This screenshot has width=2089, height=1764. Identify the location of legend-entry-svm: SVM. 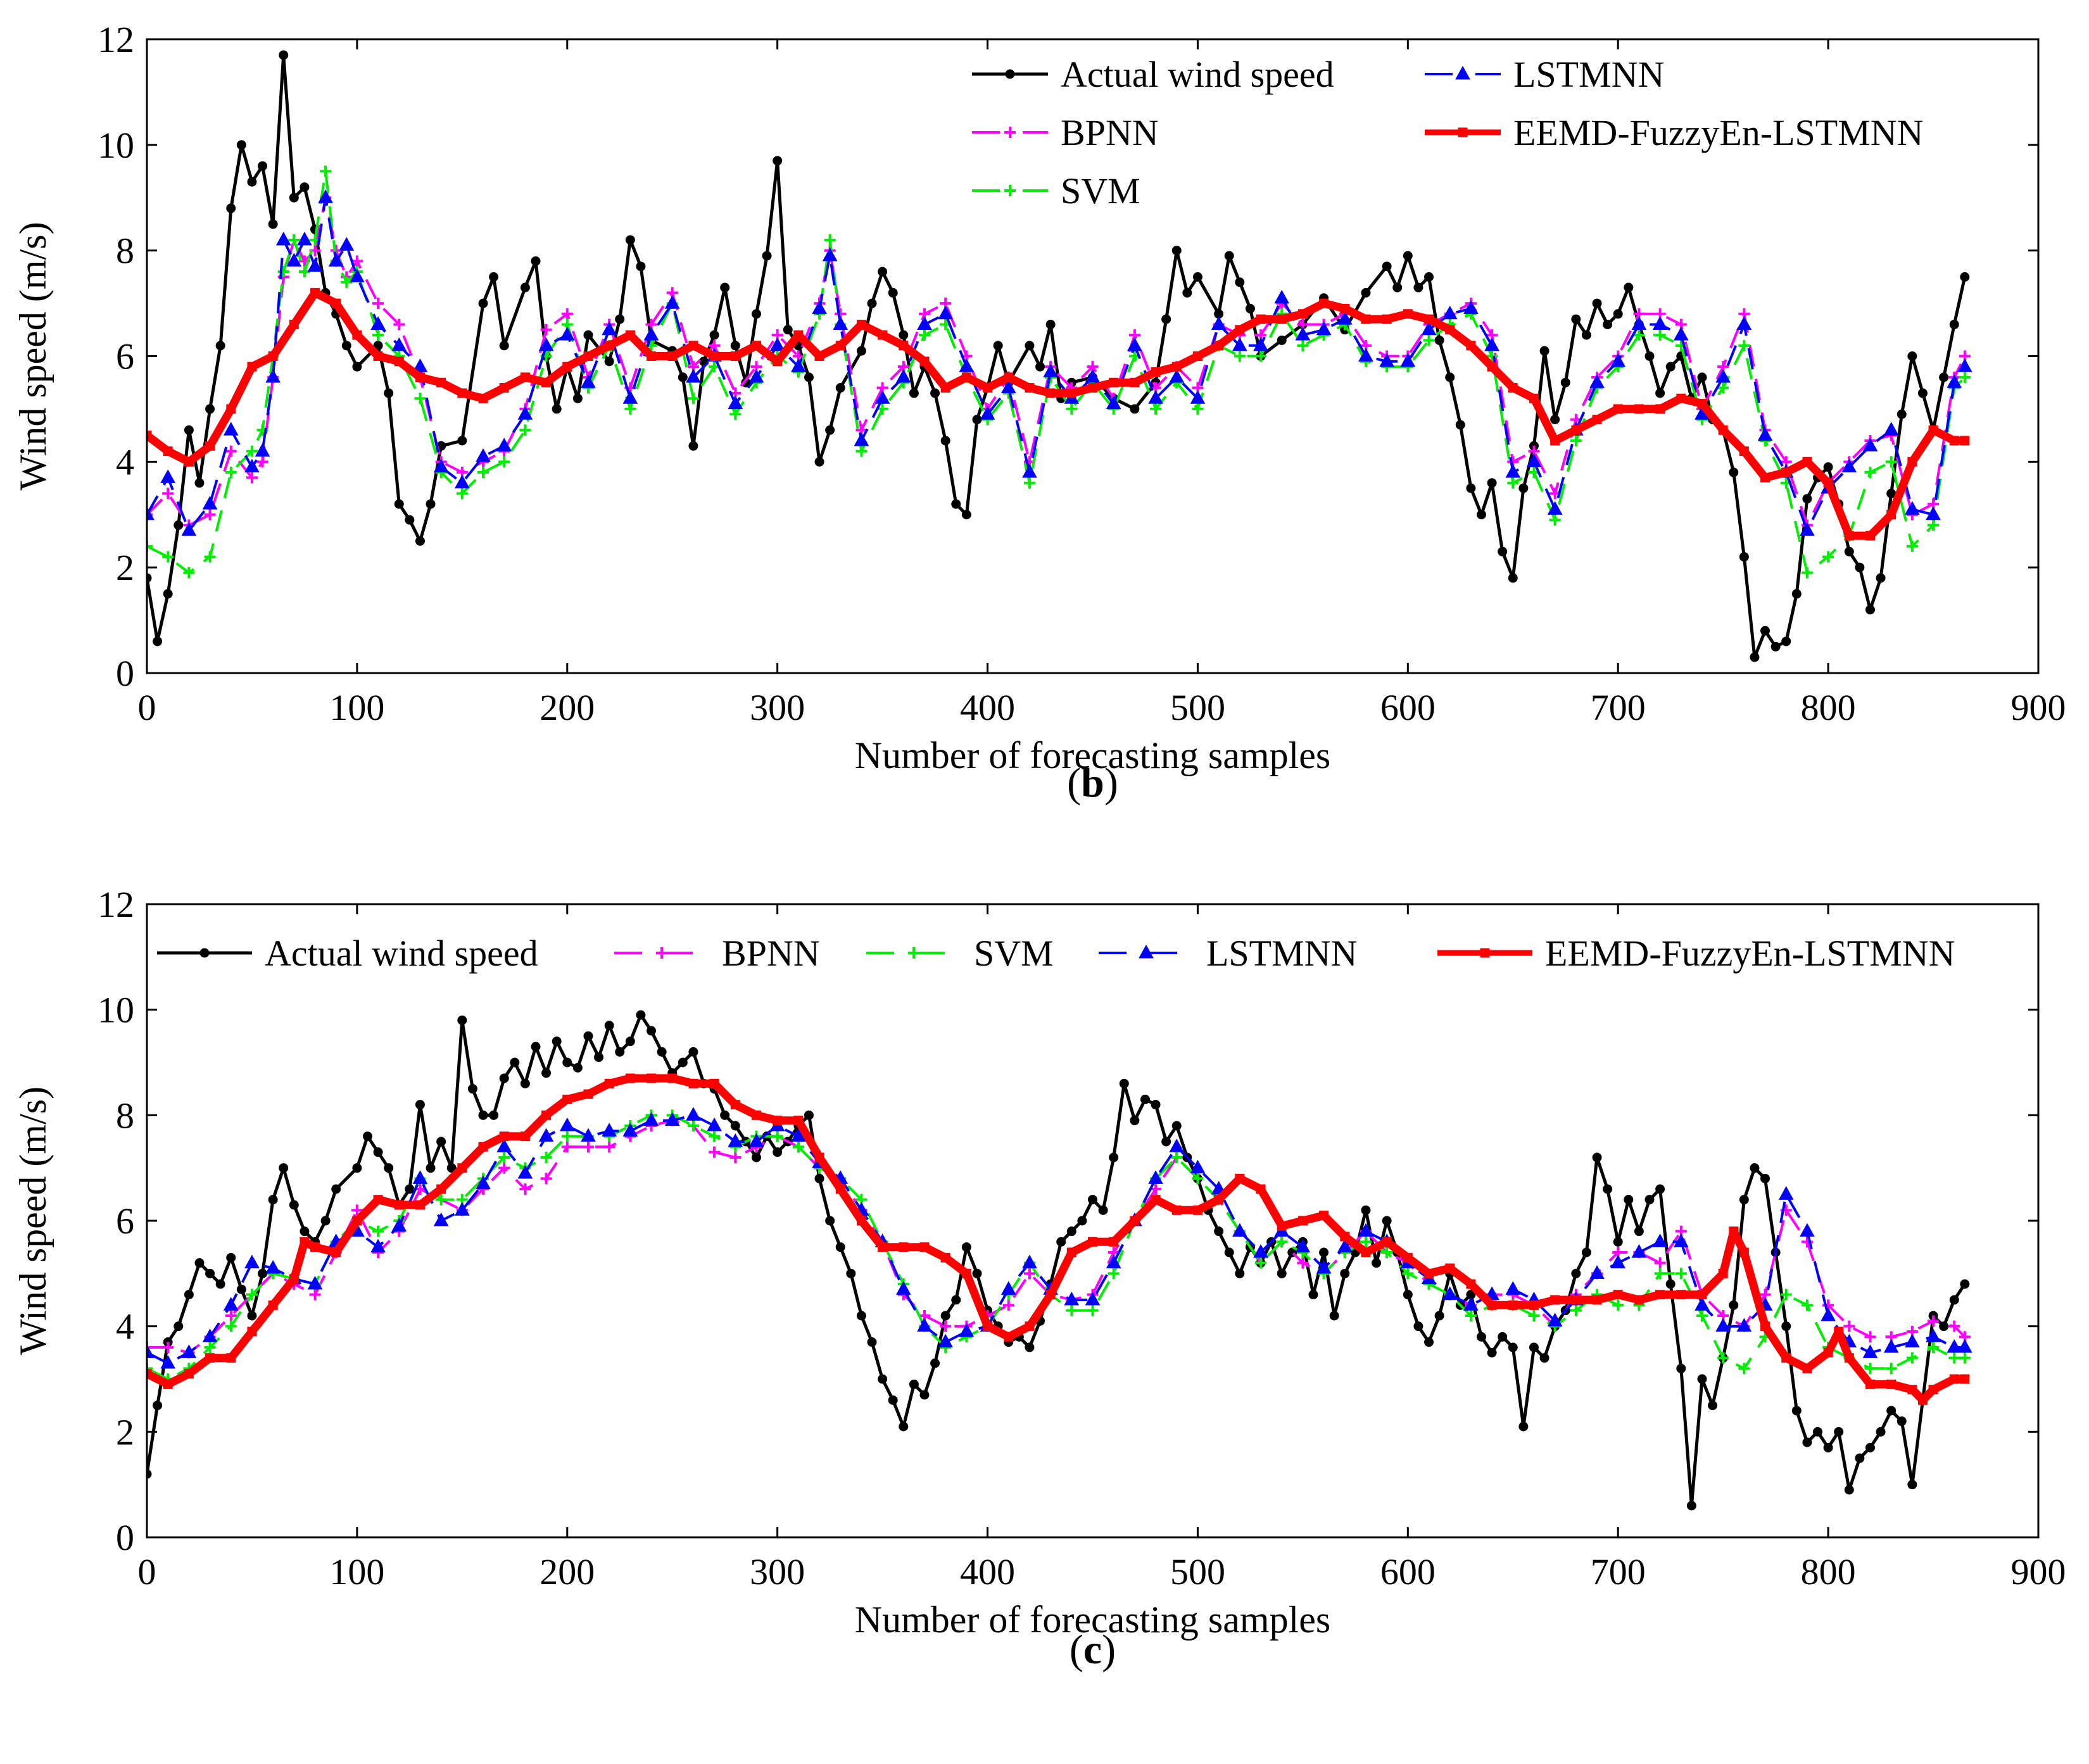
(1056, 190).